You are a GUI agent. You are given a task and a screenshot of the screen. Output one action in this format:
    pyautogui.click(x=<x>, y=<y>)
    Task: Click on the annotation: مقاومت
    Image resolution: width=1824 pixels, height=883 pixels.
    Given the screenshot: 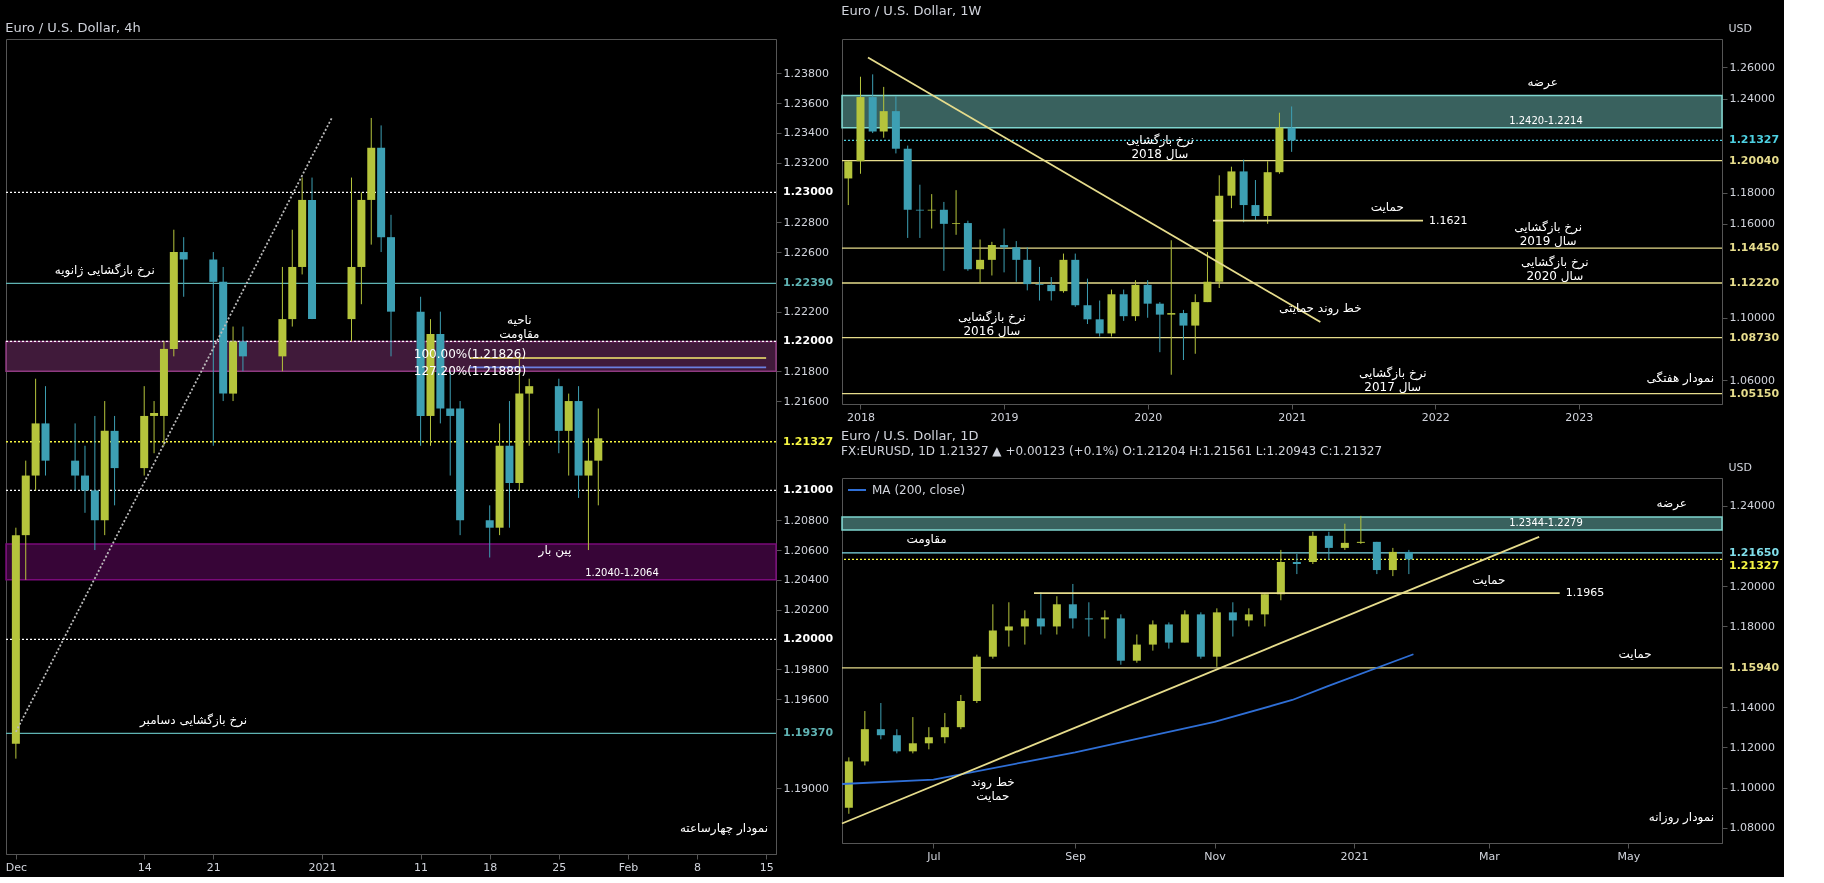 What is the action you would take?
    pyautogui.click(x=926, y=540)
    